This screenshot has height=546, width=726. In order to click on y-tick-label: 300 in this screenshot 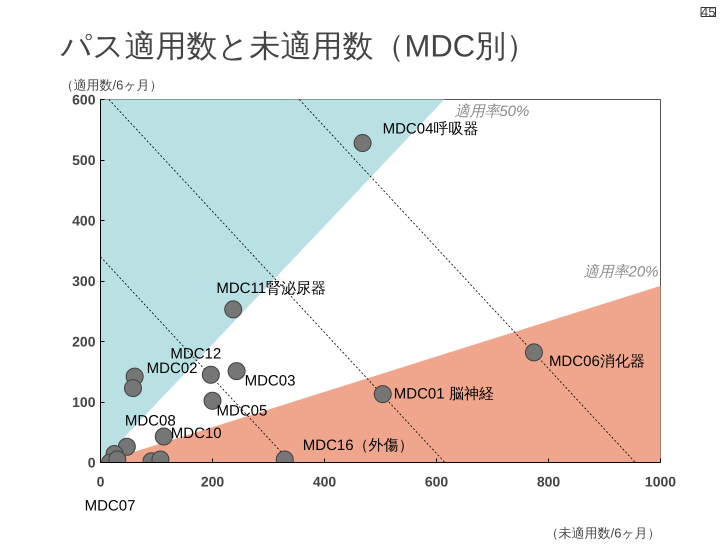, I will do `click(84, 281)`.